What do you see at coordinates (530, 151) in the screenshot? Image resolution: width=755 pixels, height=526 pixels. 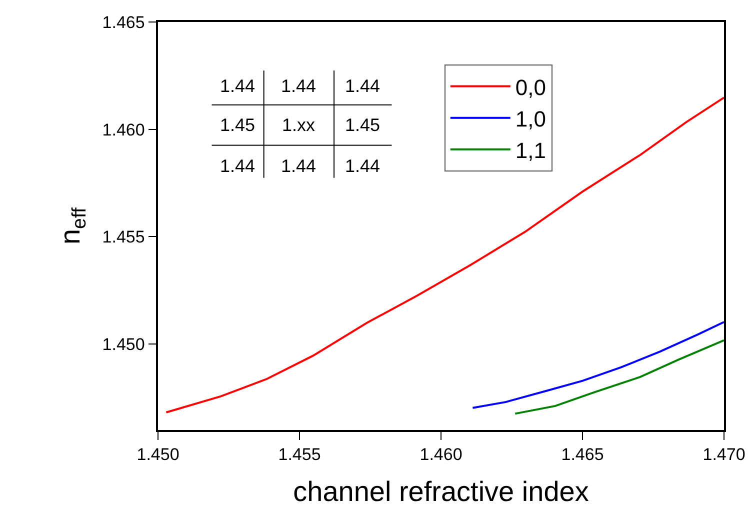 I see `legend-label: 1,1` at bounding box center [530, 151].